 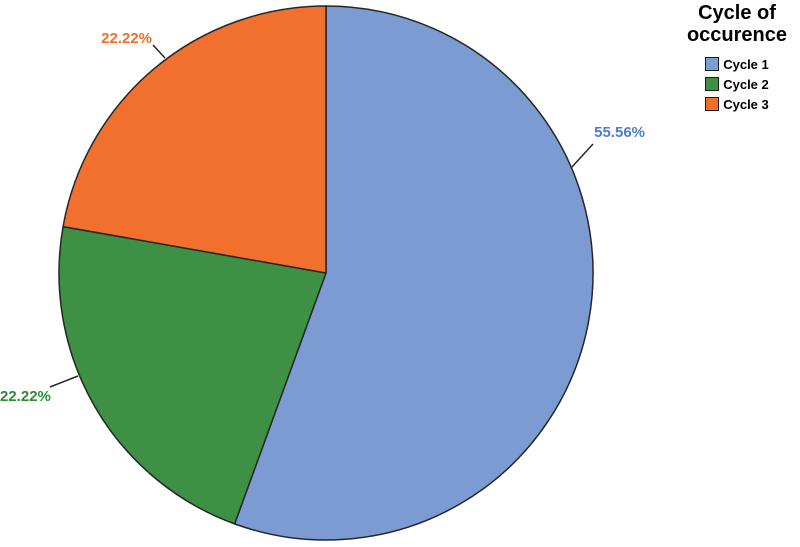 What do you see at coordinates (746, 64) in the screenshot?
I see `legend-label-cycle-1: Cycle 1` at bounding box center [746, 64].